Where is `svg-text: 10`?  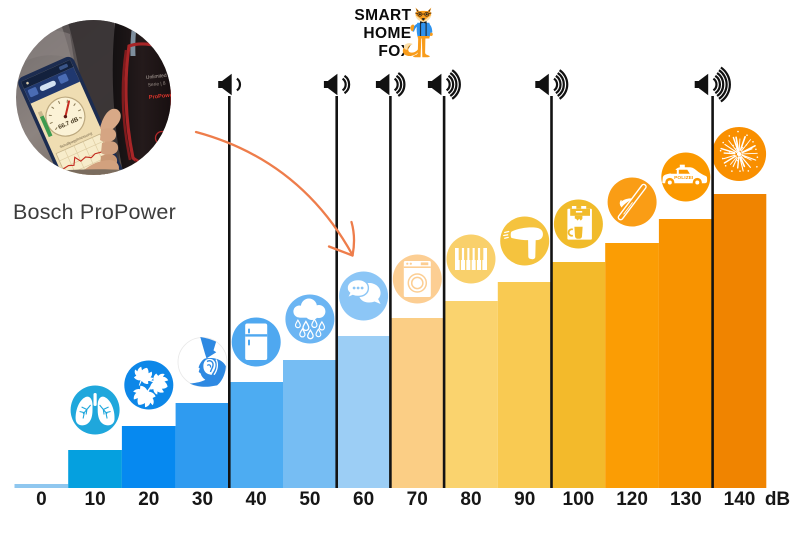
svg-text: 10 is located at coordinates (95, 499).